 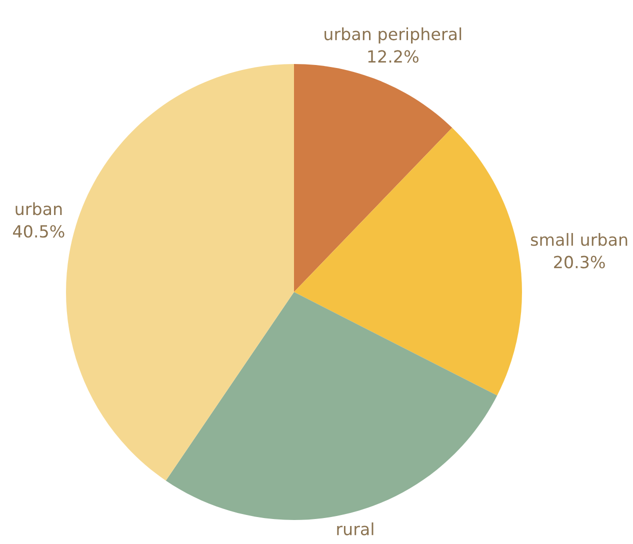 I want to click on data-label: 20.3%, so click(x=579, y=262).